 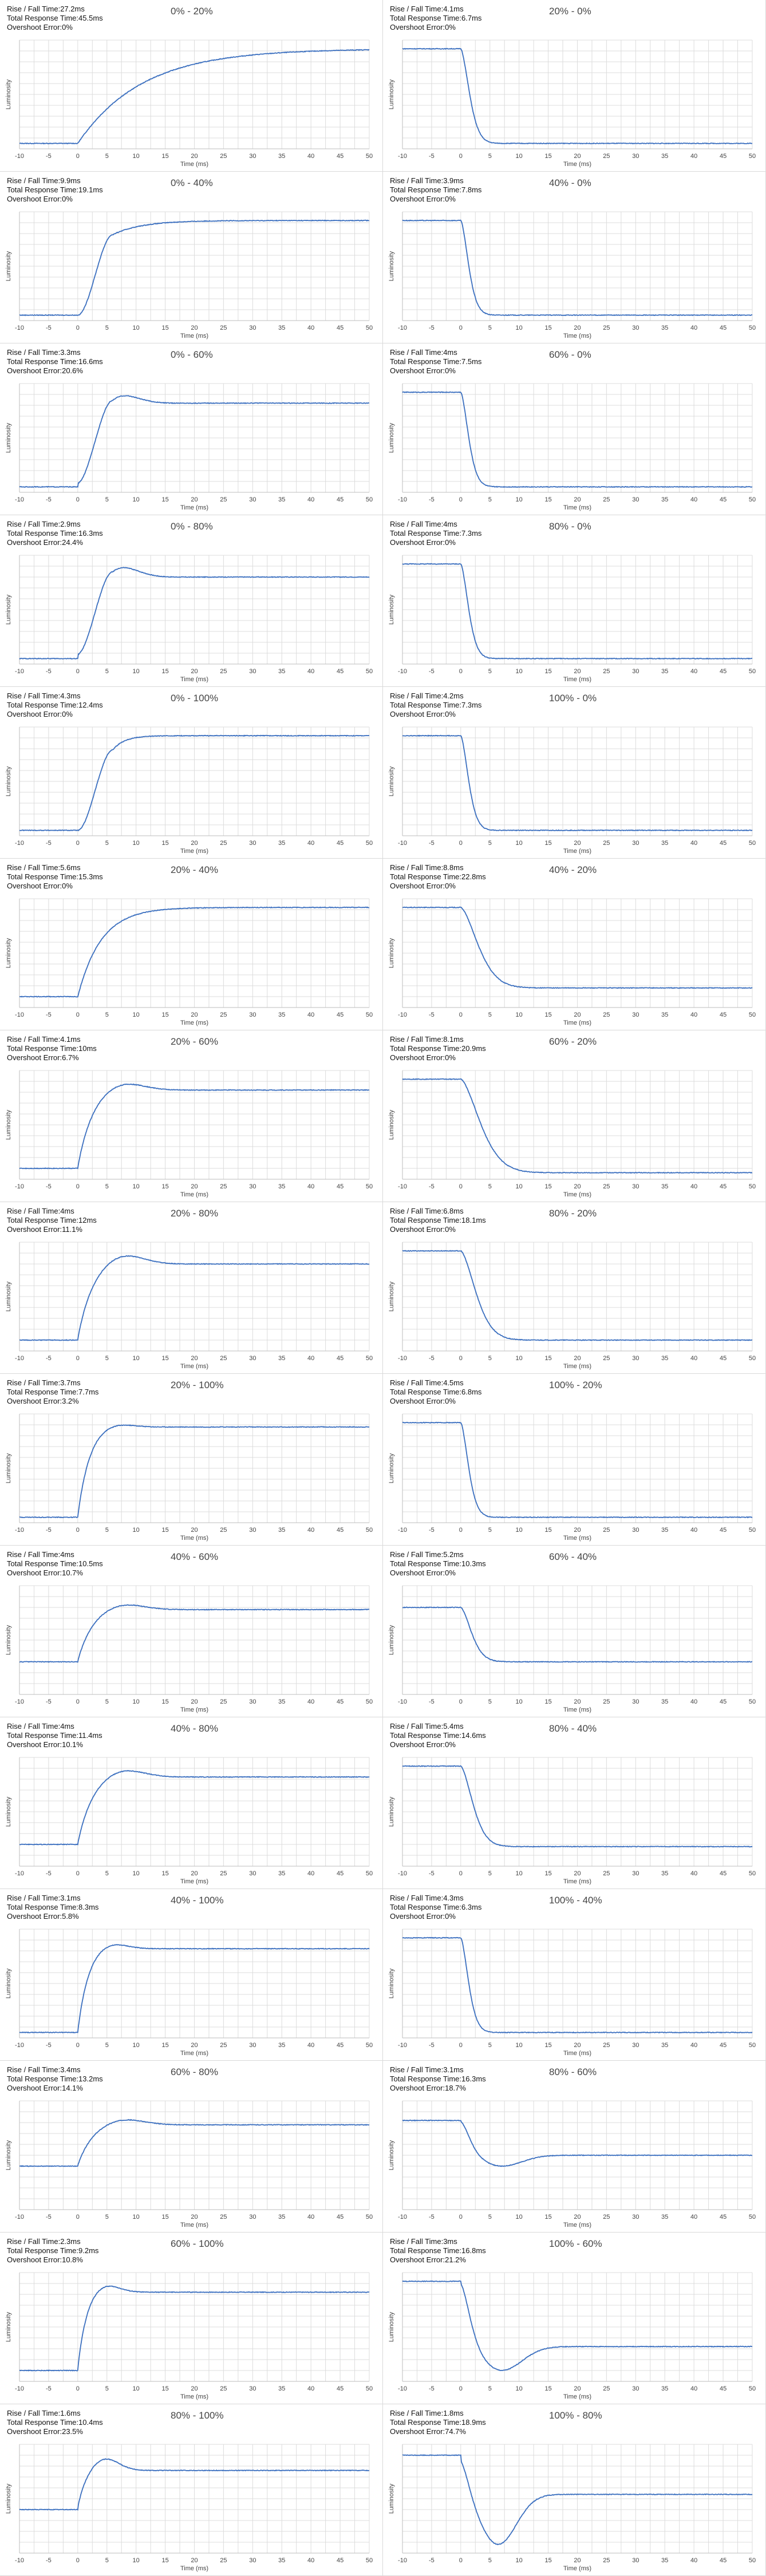 I want to click on chart-title: 60% - 100%, so click(x=198, y=2243).